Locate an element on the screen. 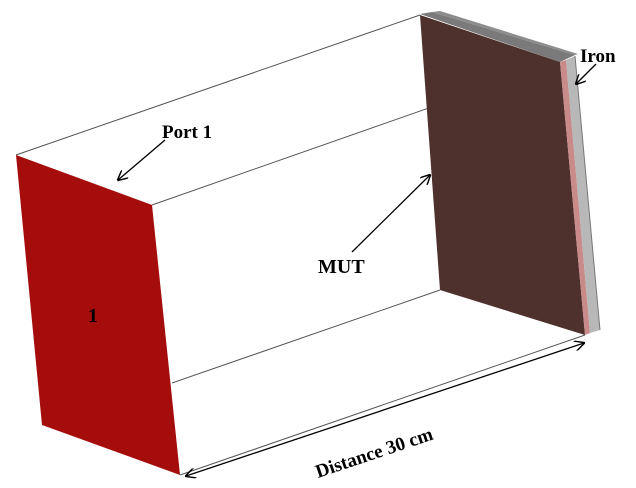 Image resolution: width=636 pixels, height=488 pixels. mut-arrow is located at coordinates (390, 214).